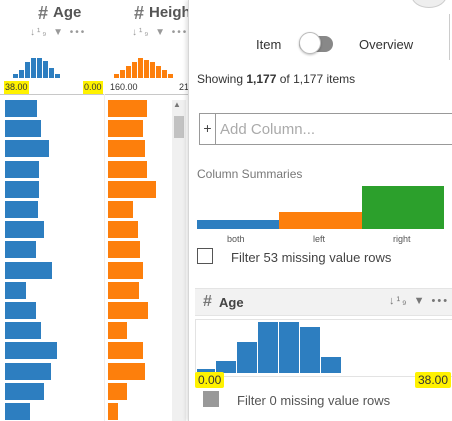 The image size is (452, 421). Describe the element at coordinates (52, 47) in the screenshot. I see `column-header-age: # Age ↓¹₉ ▼ •••` at that location.